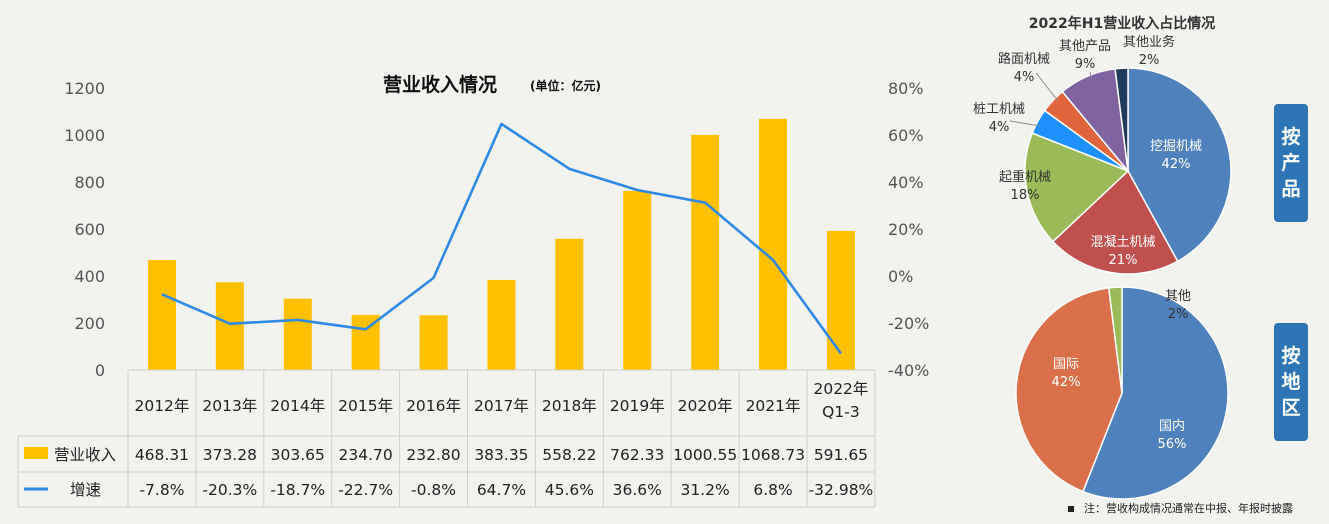 Image resolution: width=1329 pixels, height=524 pixels. I want to click on x-tick-label: 2020年, so click(705, 406).